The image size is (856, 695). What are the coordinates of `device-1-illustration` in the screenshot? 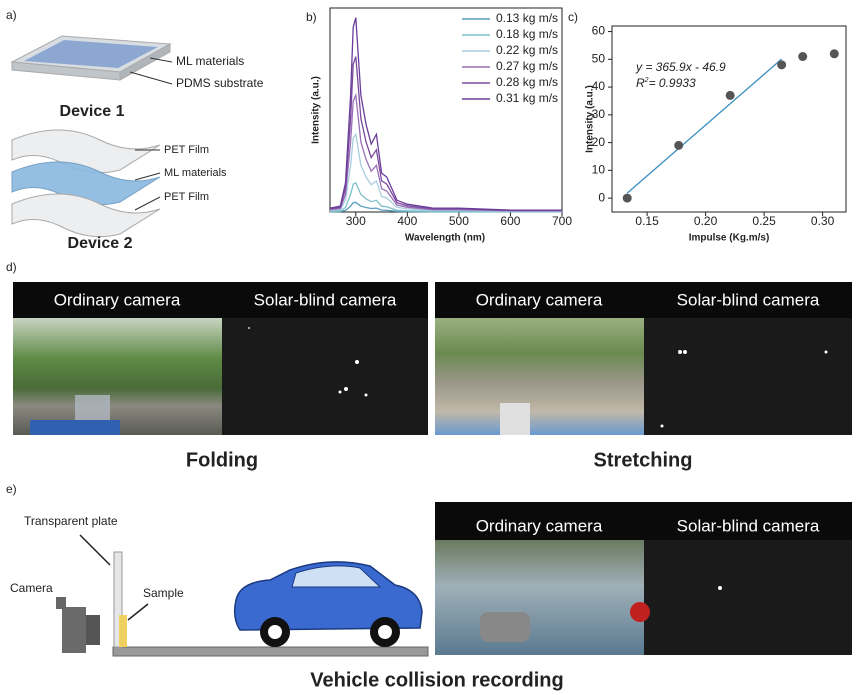 It's located at (91, 58).